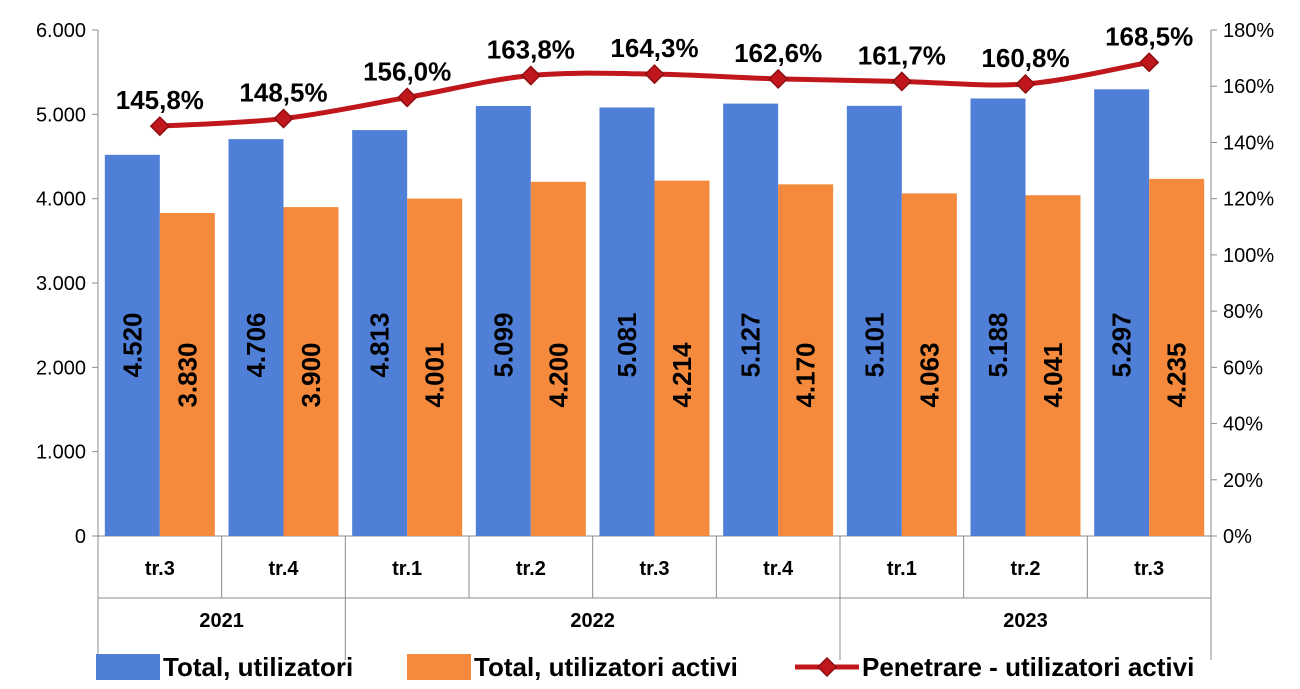 This screenshot has width=1300, height=689. Describe the element at coordinates (1122, 344) in the screenshot. I see `bar-label-total-users: 5.297` at that location.